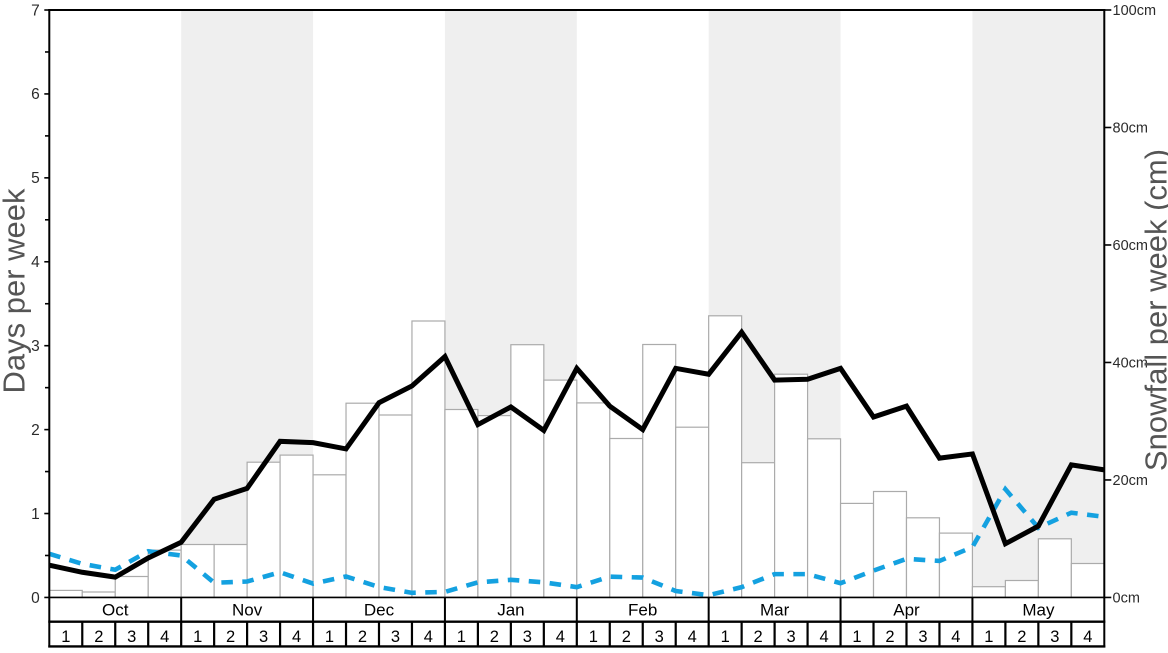 The height and width of the screenshot is (653, 1168). I want to click on svg-text: 0, so click(35, 598).